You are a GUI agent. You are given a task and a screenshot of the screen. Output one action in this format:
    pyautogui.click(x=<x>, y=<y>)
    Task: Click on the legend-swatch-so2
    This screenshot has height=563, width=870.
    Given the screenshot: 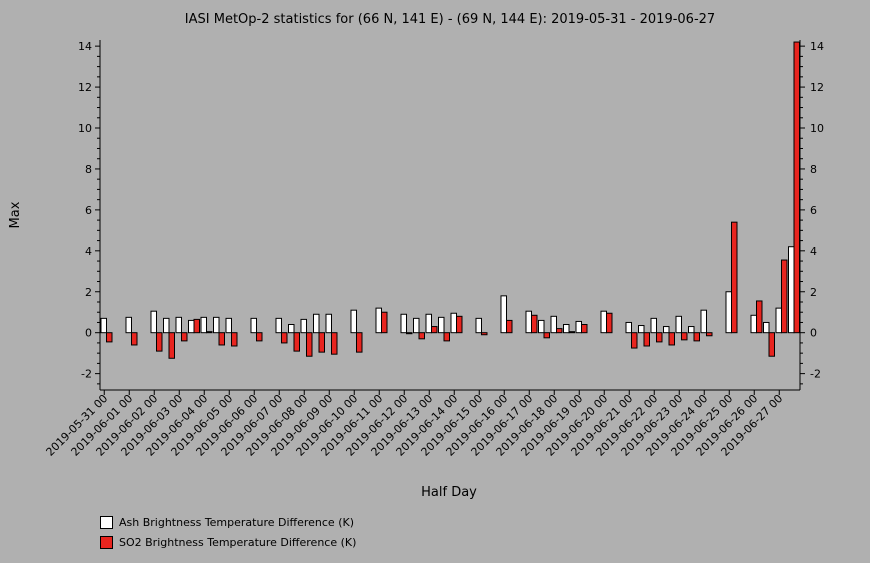 What is the action you would take?
    pyautogui.click(x=106, y=542)
    